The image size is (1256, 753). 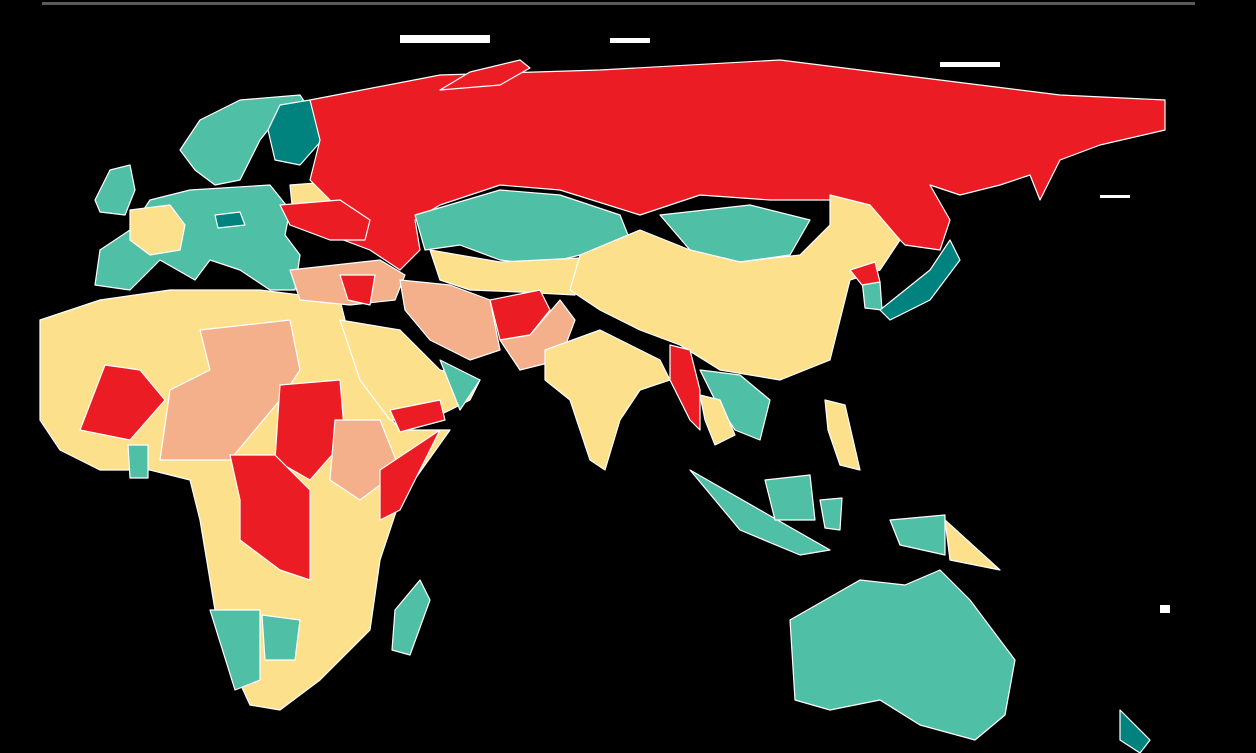 I want to click on region-new-zealand, so click(x=1135, y=731).